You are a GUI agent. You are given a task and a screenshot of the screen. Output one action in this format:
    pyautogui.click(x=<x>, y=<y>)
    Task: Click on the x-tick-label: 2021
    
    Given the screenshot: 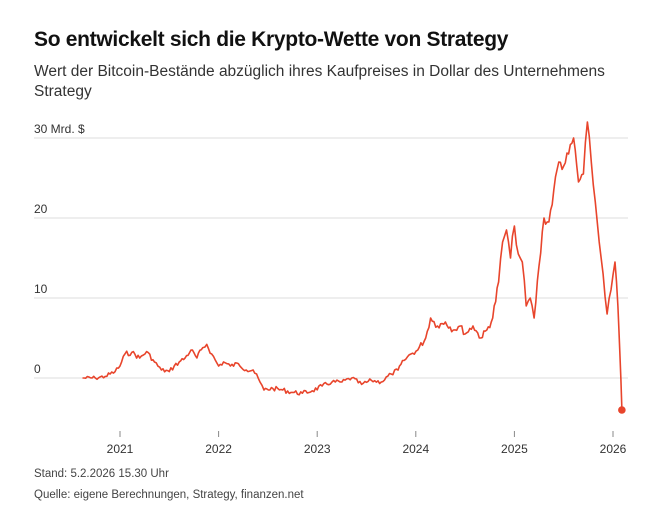 What is the action you would take?
    pyautogui.click(x=120, y=449)
    